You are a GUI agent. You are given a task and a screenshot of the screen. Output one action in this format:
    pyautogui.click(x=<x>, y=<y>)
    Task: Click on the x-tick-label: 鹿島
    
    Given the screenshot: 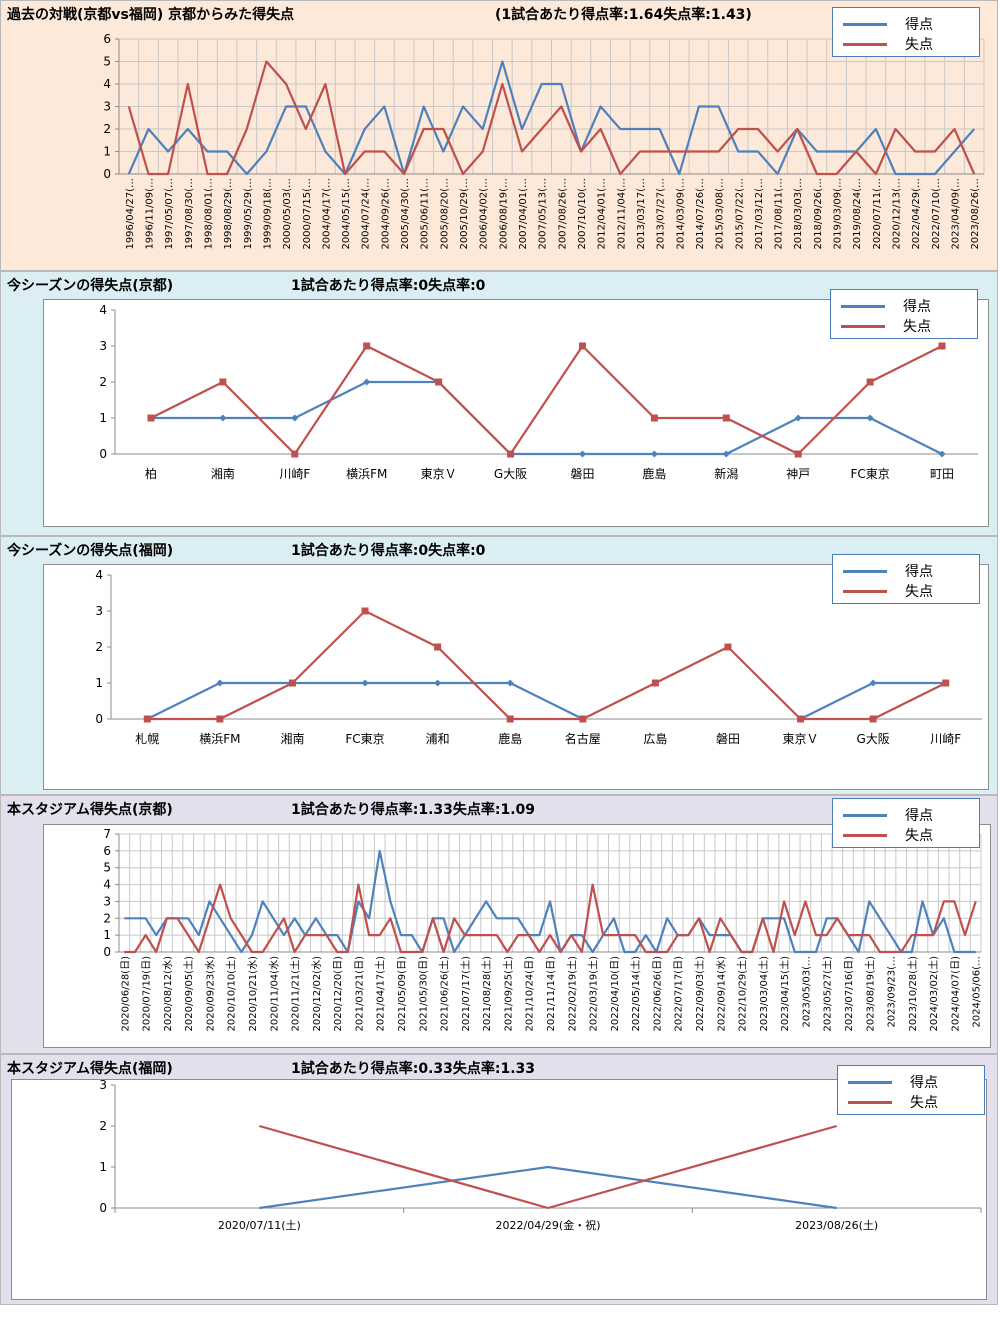 What is the action you would take?
    pyautogui.click(x=510, y=738)
    